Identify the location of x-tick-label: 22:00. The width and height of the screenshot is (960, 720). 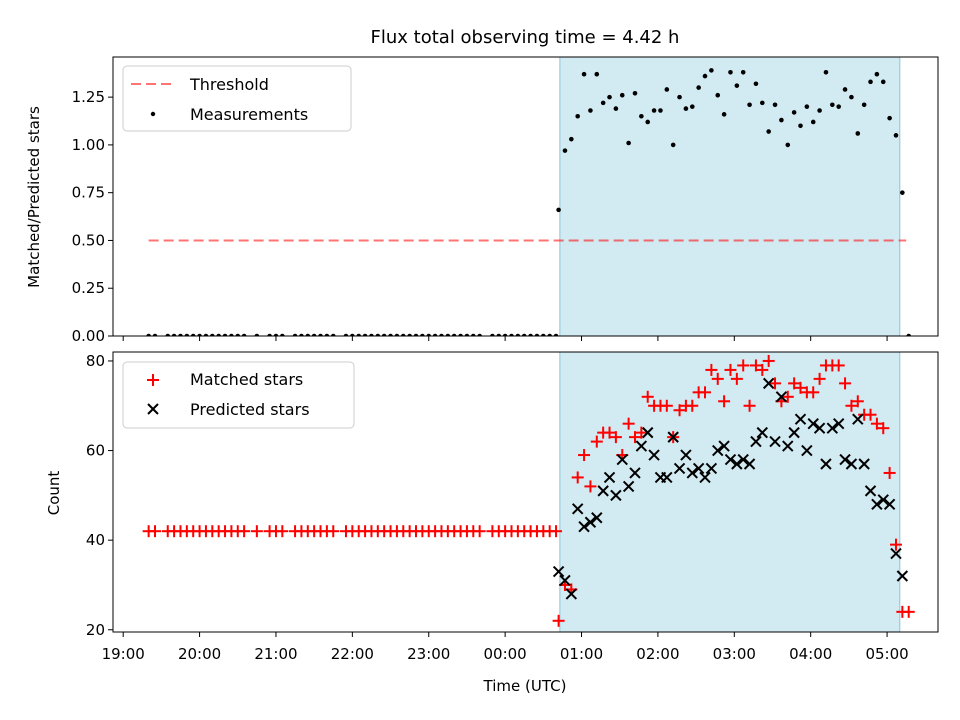
(352, 654).